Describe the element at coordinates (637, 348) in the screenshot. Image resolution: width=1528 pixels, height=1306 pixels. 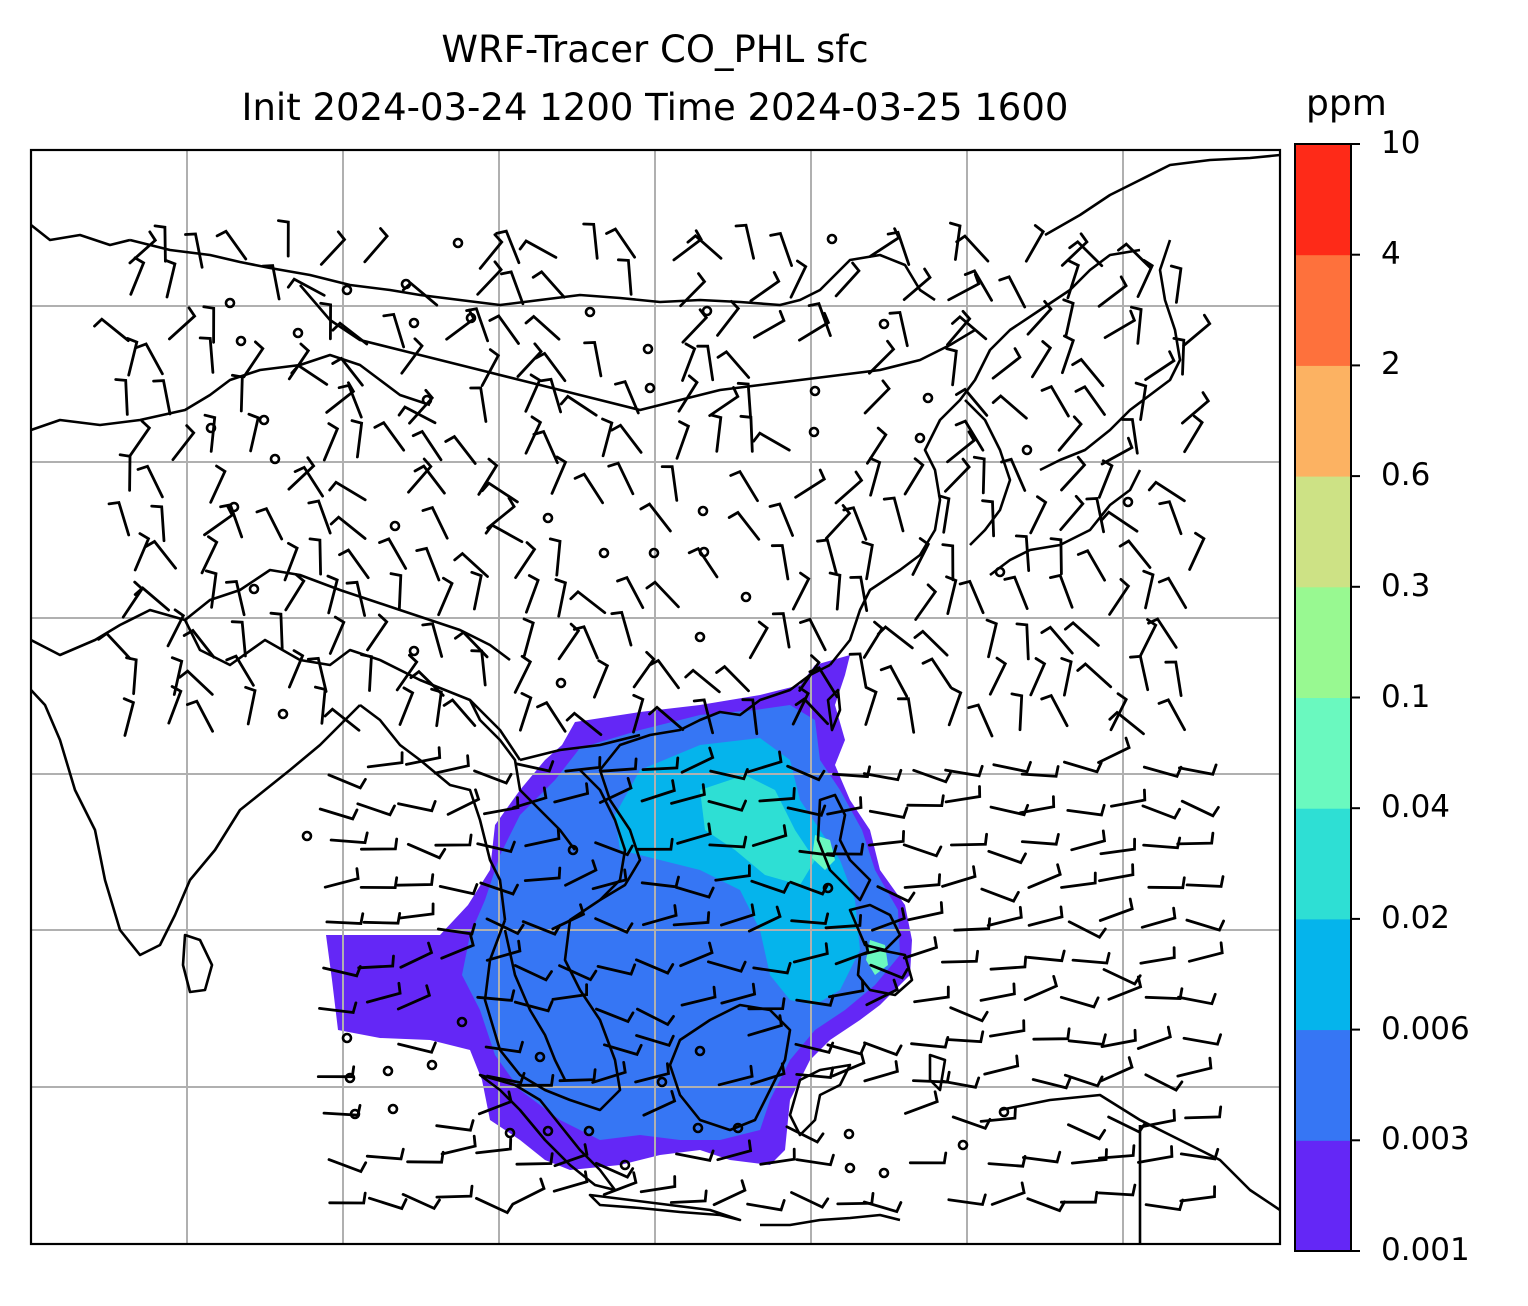
I see `border-russia-north` at that location.